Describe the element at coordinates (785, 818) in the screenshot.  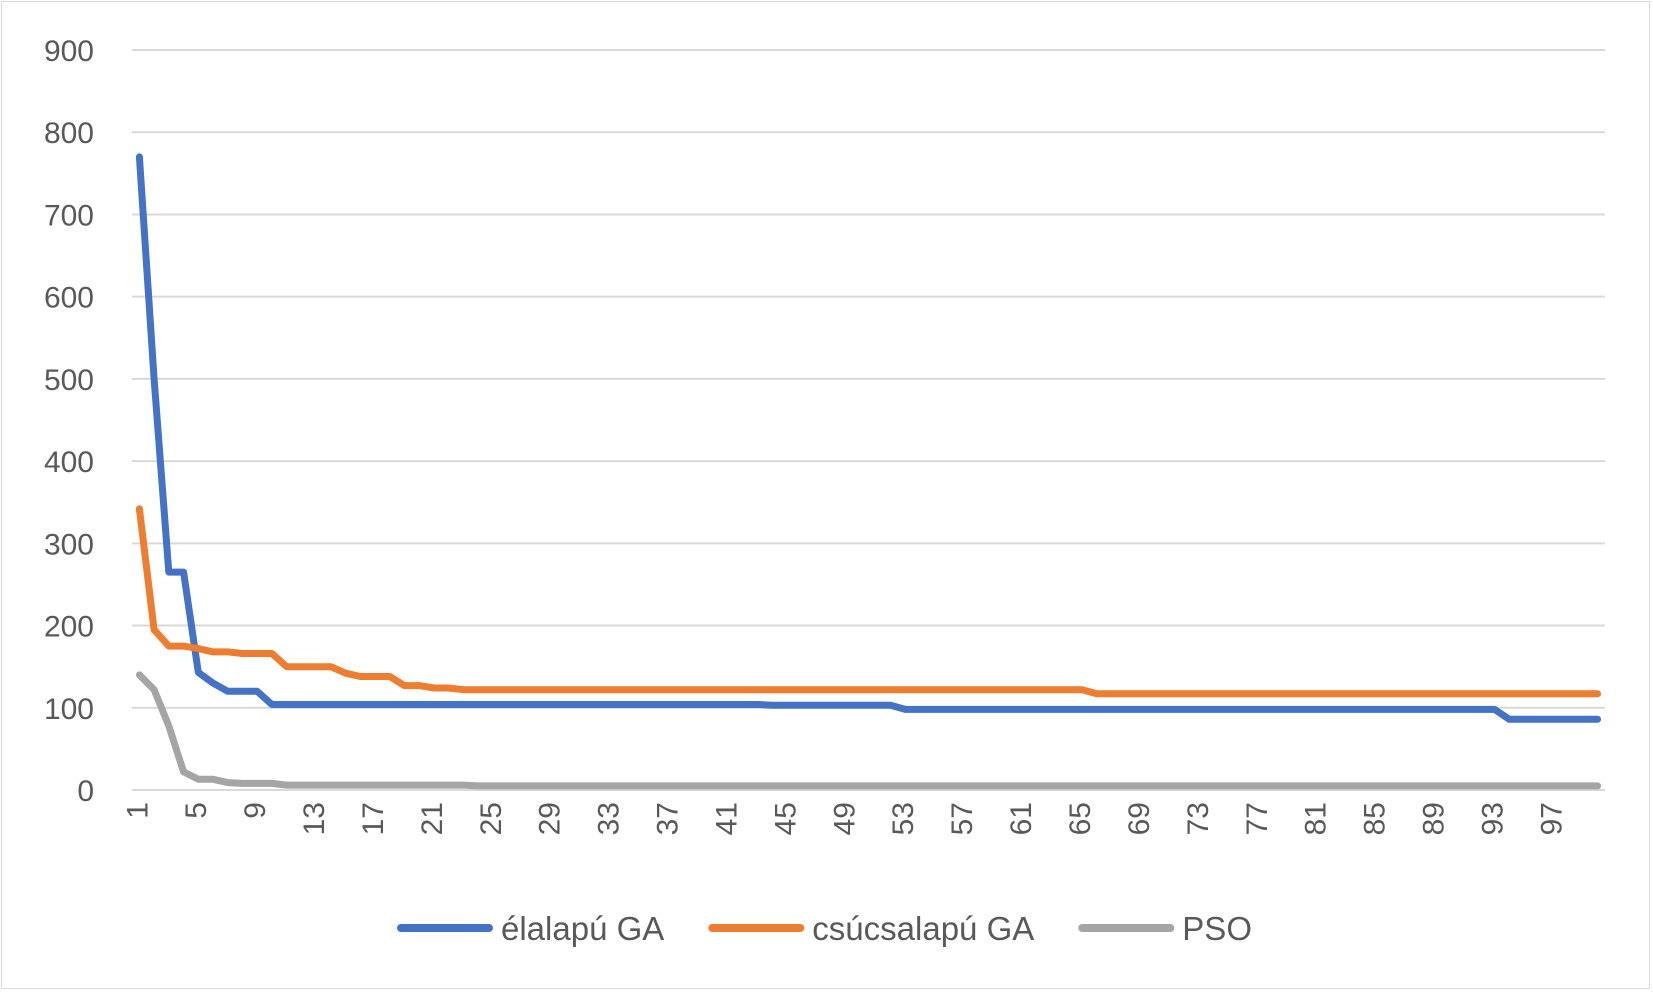
I see `x-tick-label: 45` at that location.